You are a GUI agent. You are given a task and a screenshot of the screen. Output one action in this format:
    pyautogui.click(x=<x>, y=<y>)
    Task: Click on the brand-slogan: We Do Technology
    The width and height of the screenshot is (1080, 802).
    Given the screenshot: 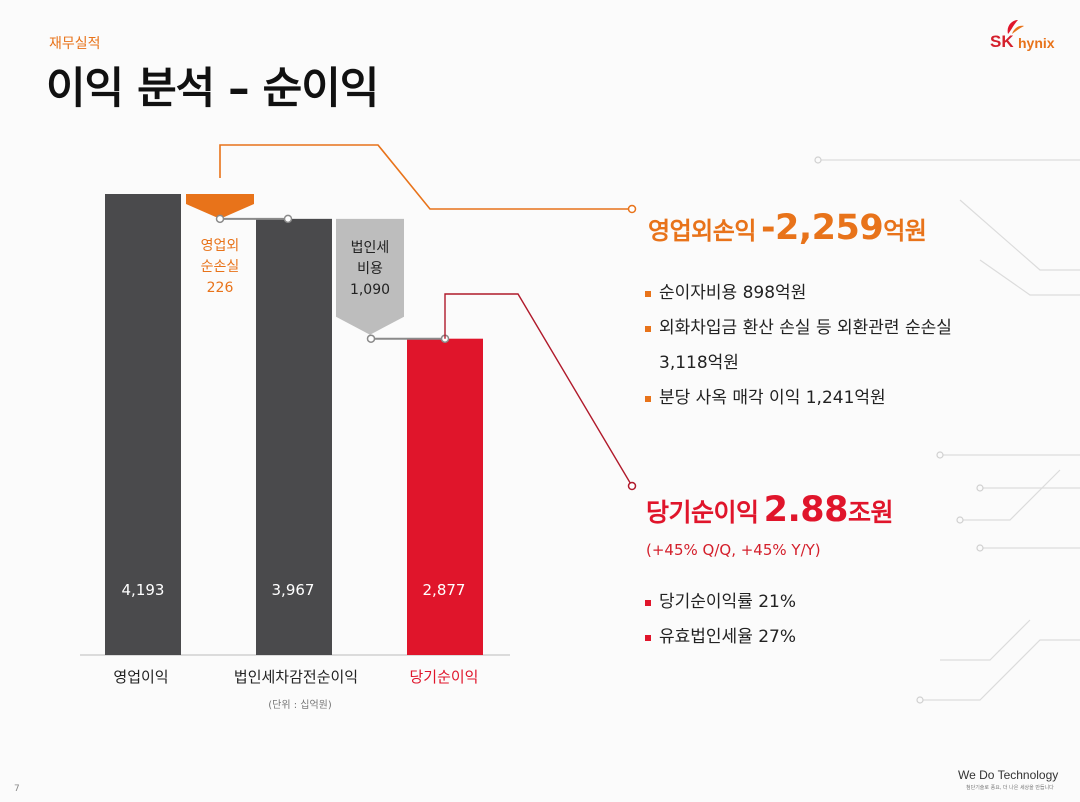 What is the action you would take?
    pyautogui.click(x=1008, y=775)
    